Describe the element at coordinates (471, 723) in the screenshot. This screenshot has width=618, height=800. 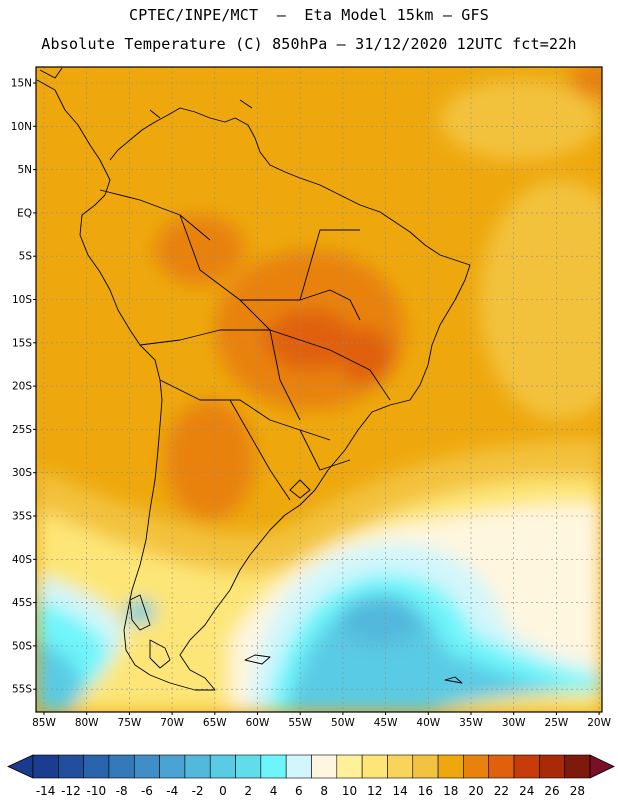
I see `lon-tick-label: 35W` at that location.